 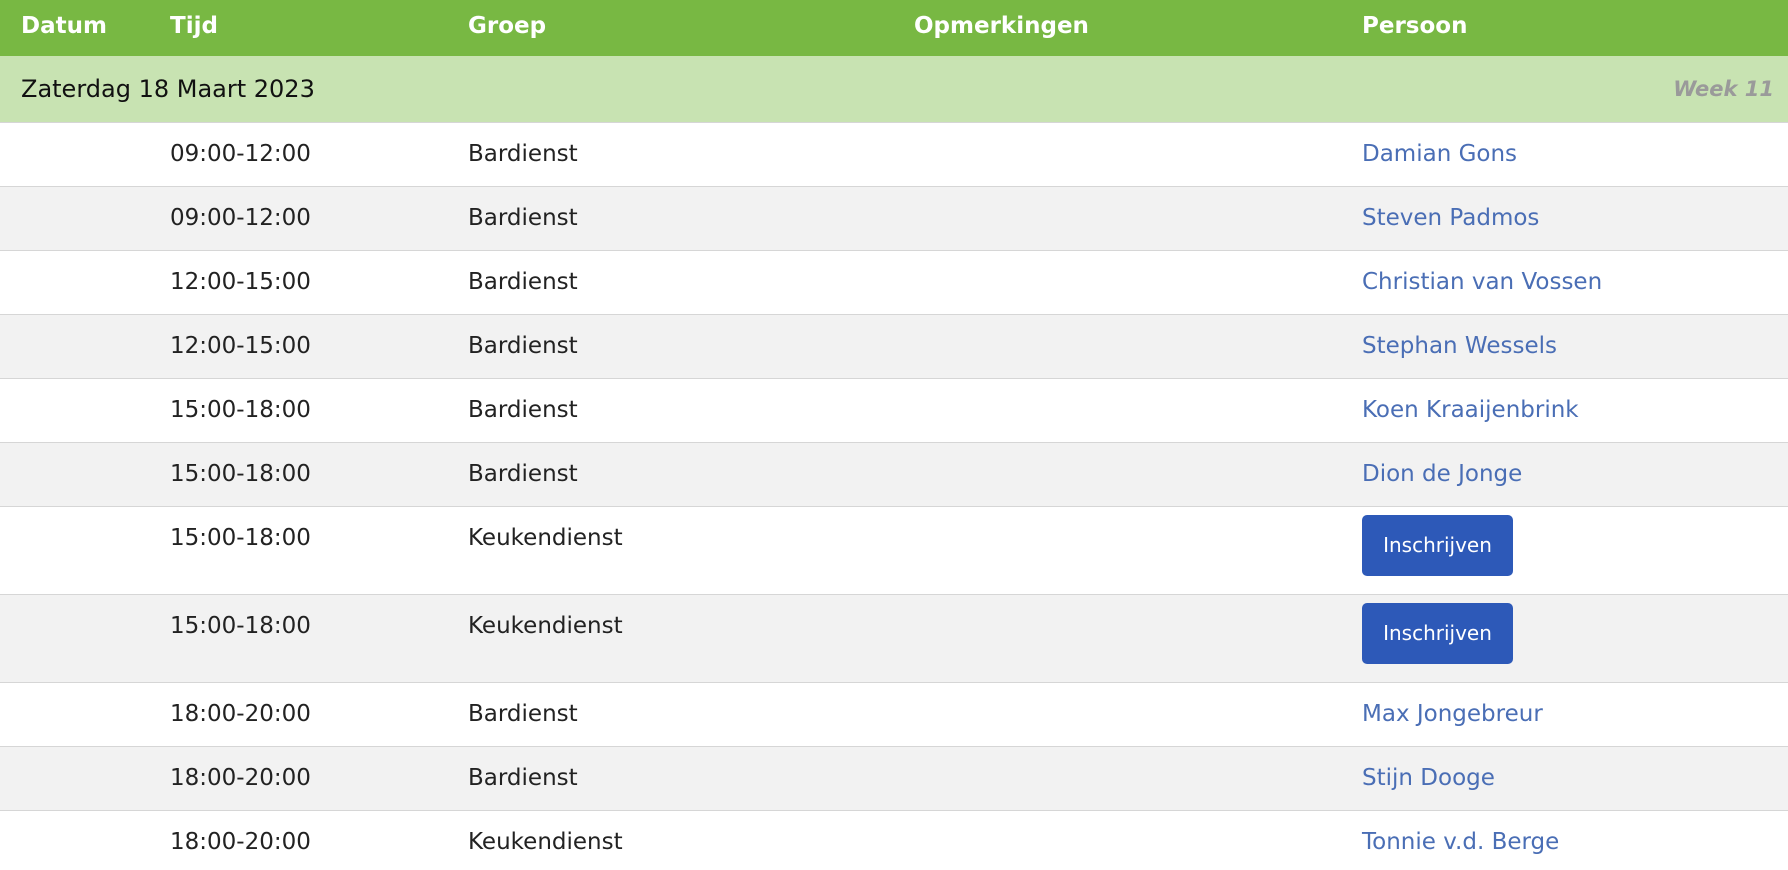 What do you see at coordinates (1001, 26) in the screenshot?
I see `header-opmerkingen: Opmerkingen` at bounding box center [1001, 26].